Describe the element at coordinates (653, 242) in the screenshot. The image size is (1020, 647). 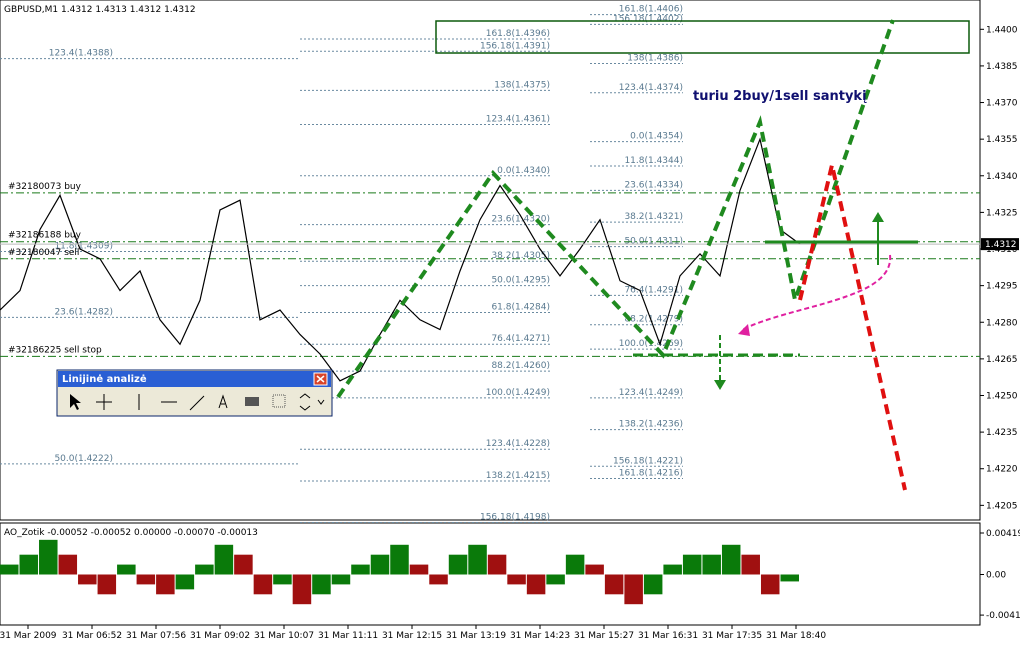
I see `fib-label: 50.0(1.4311)` at that location.